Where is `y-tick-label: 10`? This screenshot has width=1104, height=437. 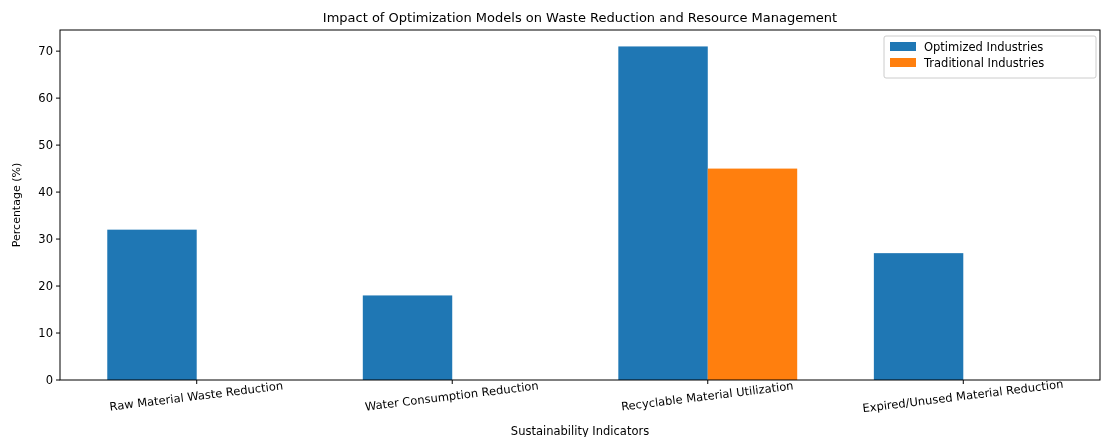 y-tick-label: 10 is located at coordinates (45, 333).